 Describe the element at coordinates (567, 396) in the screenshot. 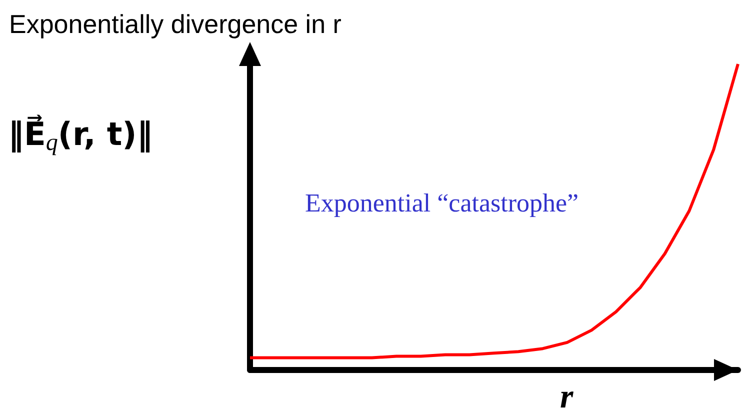

I see `x-axis-title: r` at that location.